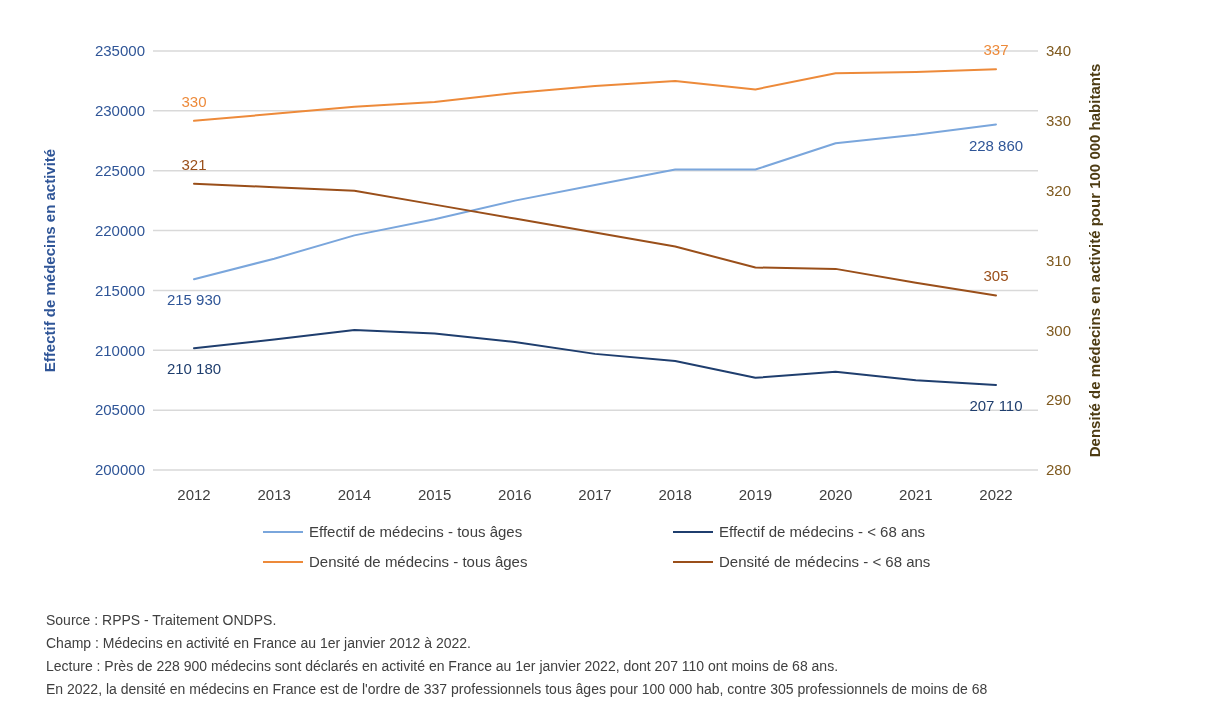 Image resolution: width=1206 pixels, height=719 pixels. I want to click on y-axis-title: Effectif de médecins en activité, so click(49, 260).